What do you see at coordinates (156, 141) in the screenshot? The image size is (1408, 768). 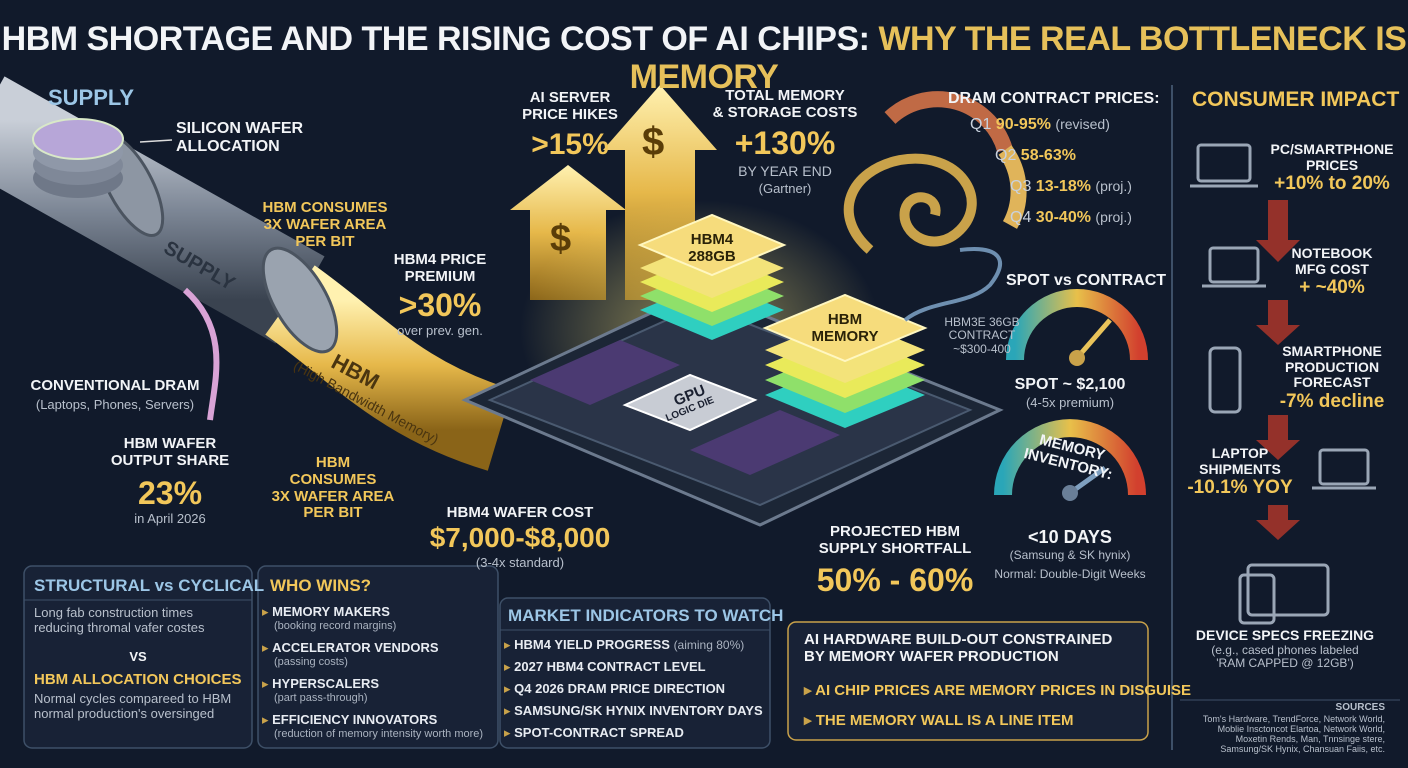 I see `pointer` at bounding box center [156, 141].